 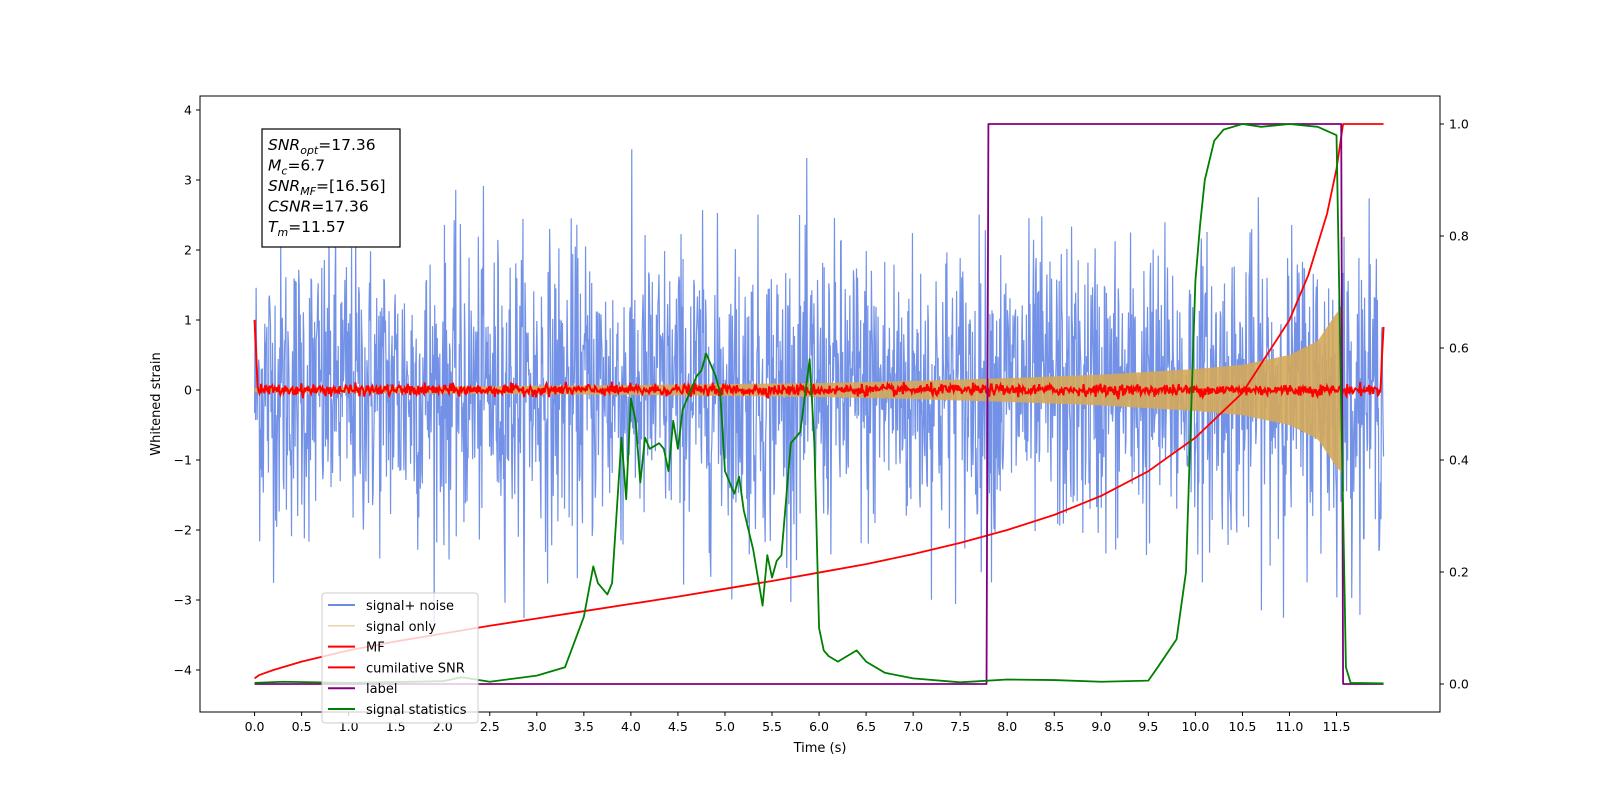 I want to click on legend-frame, so click(x=400, y=658).